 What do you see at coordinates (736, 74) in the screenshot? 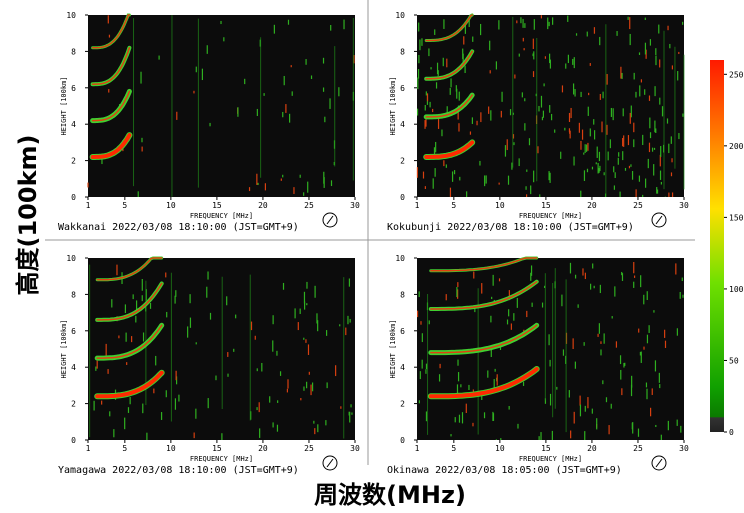
I see `colorbar-tick-label: 250` at bounding box center [736, 74].